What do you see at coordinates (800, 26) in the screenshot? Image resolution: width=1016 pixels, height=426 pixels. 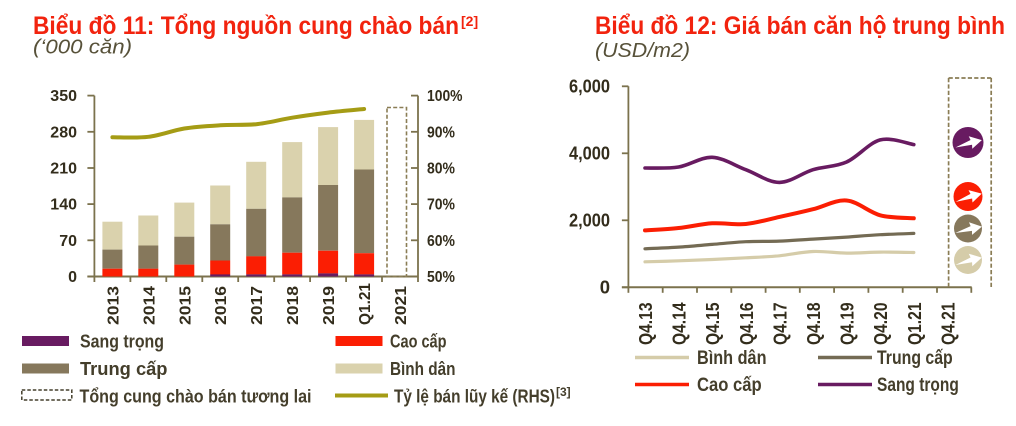 I see `svg-text:Biểu đồ 12: Giá bán căn hộ tru: Biểu đồ 12: Giá bán căn hộ trung bình` at bounding box center [800, 26].